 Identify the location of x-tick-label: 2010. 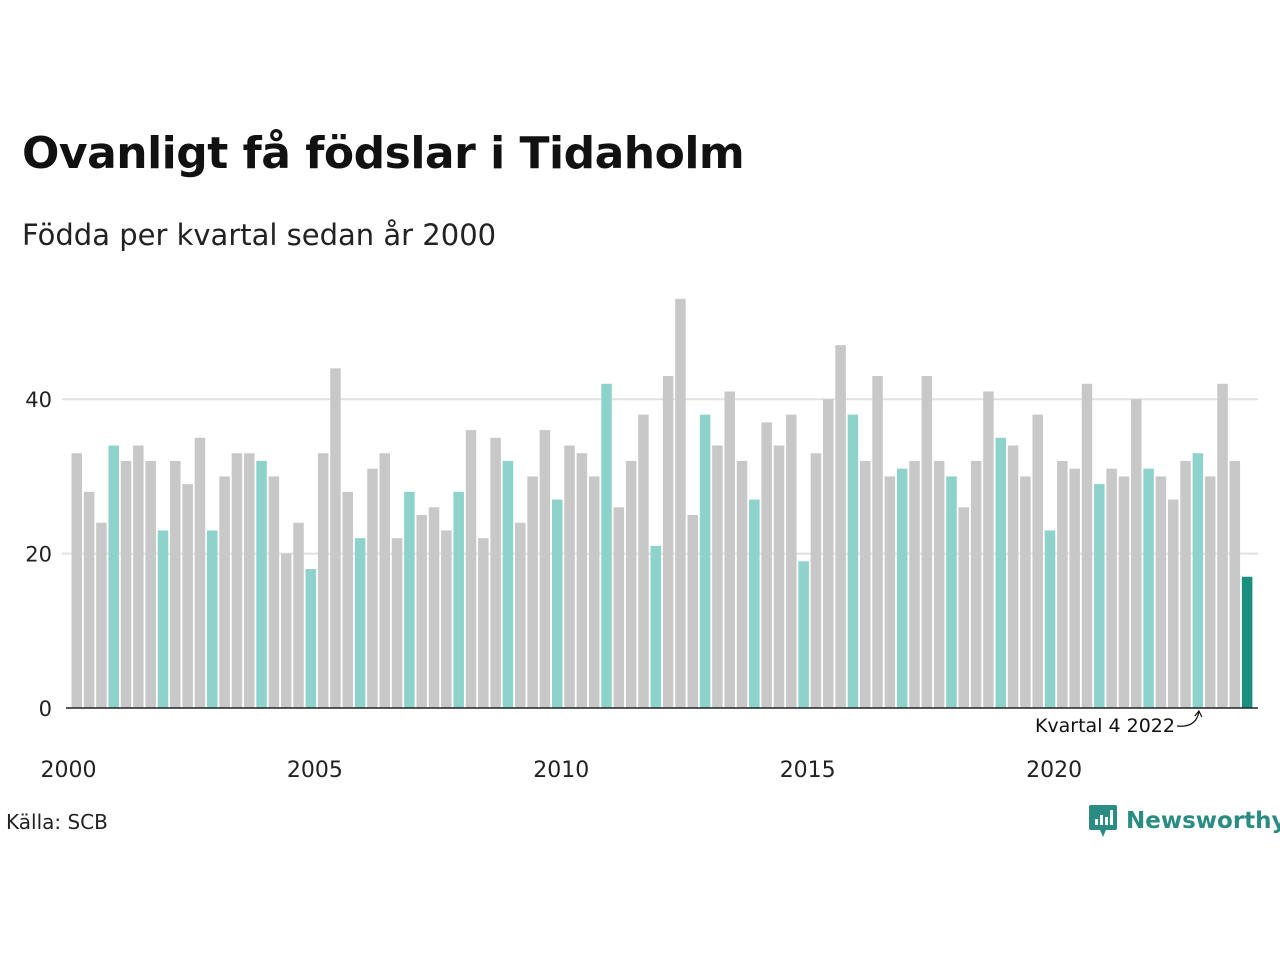
(561, 770).